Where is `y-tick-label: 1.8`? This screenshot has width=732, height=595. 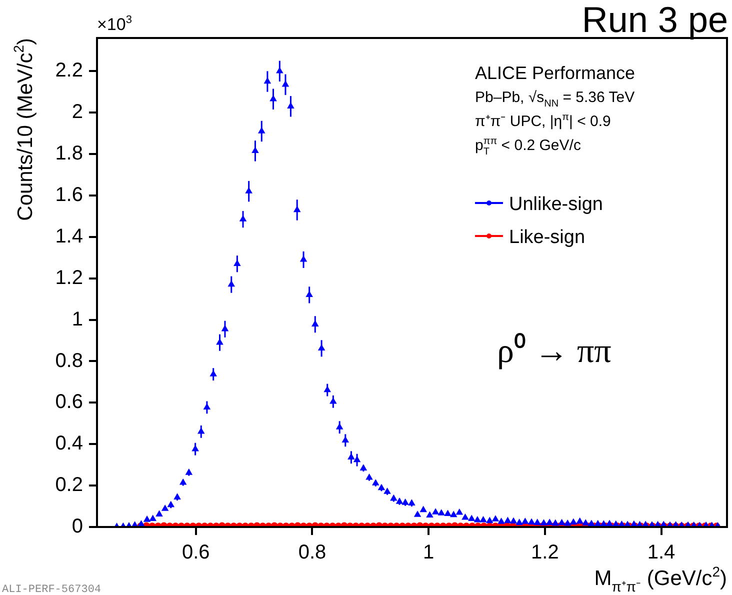
y-tick-label: 1.8 is located at coordinates (69, 153).